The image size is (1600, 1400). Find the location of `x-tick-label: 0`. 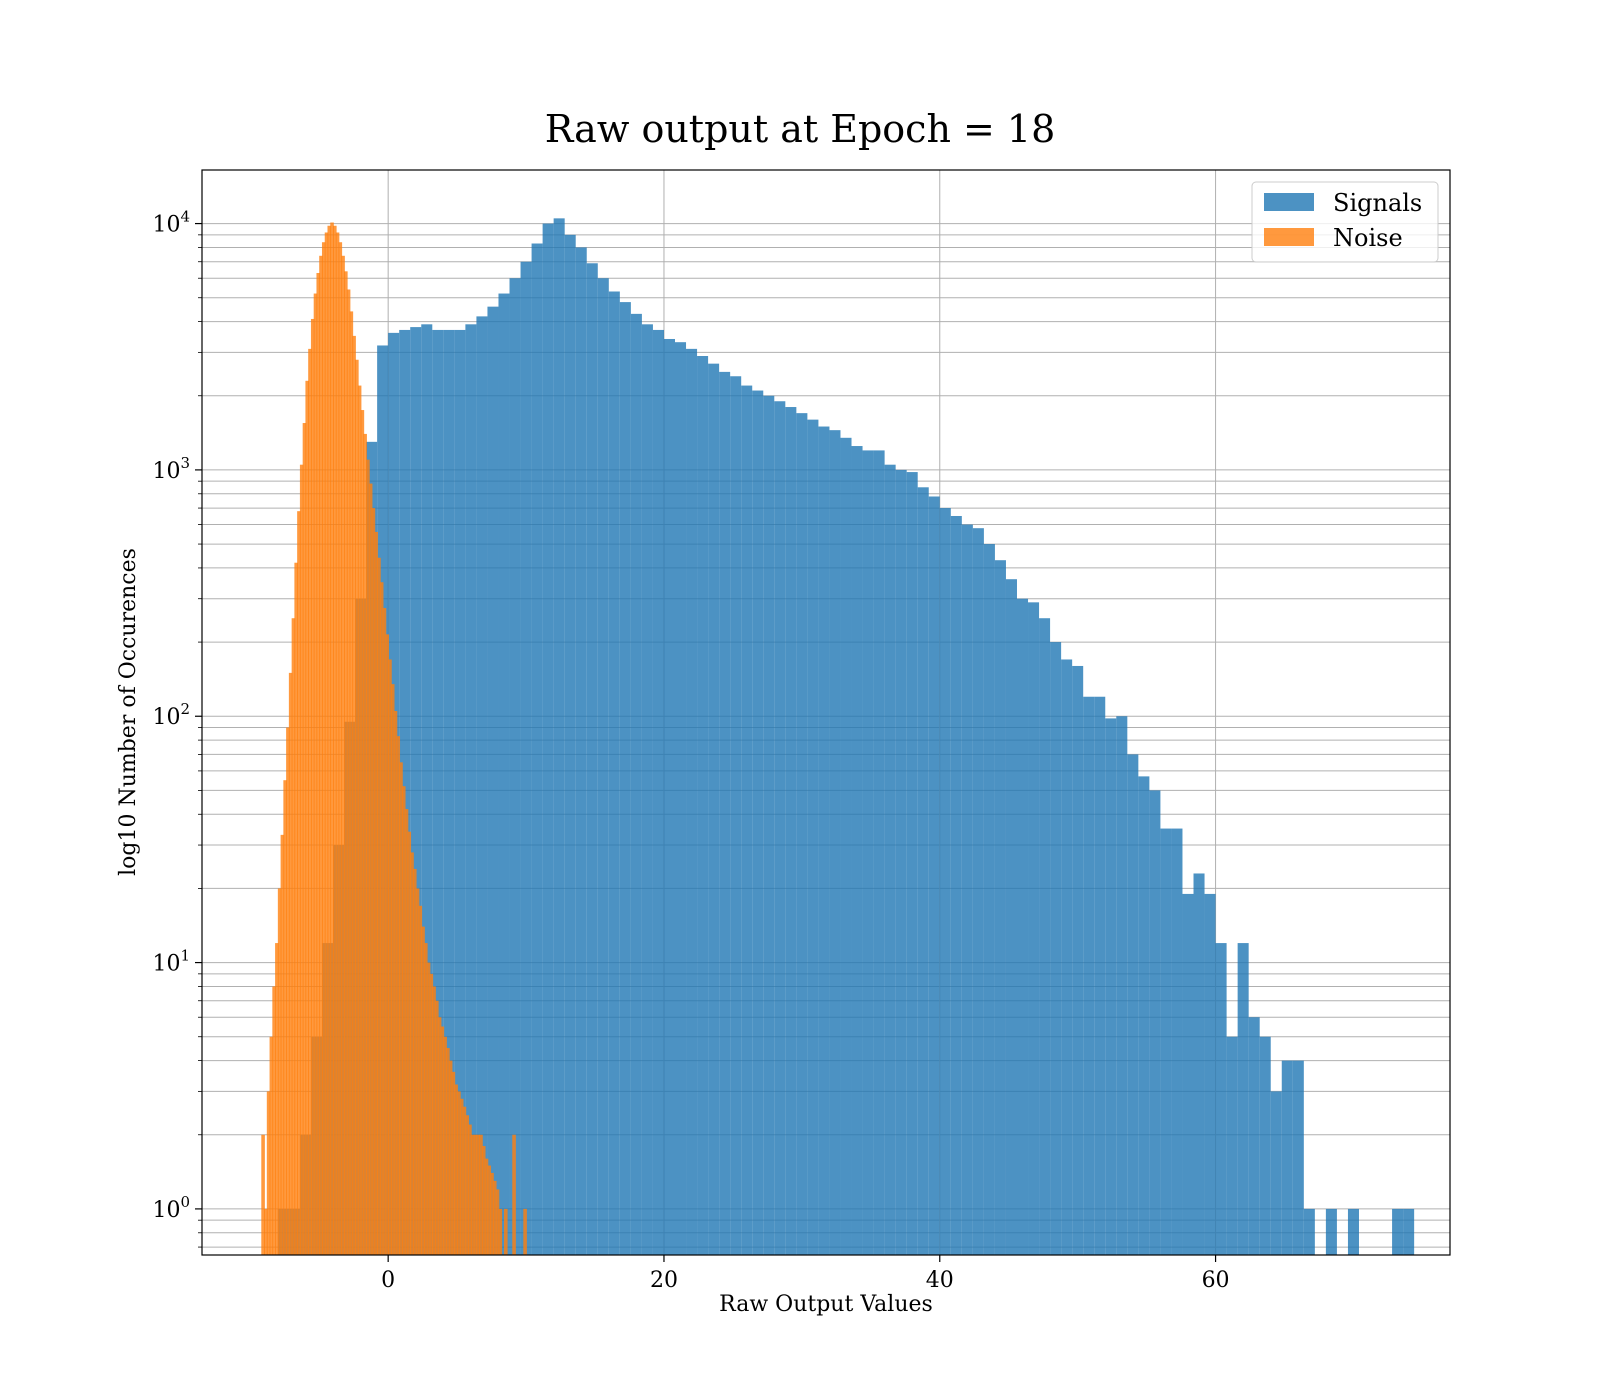

x-tick-label: 0 is located at coordinates (388, 1280).